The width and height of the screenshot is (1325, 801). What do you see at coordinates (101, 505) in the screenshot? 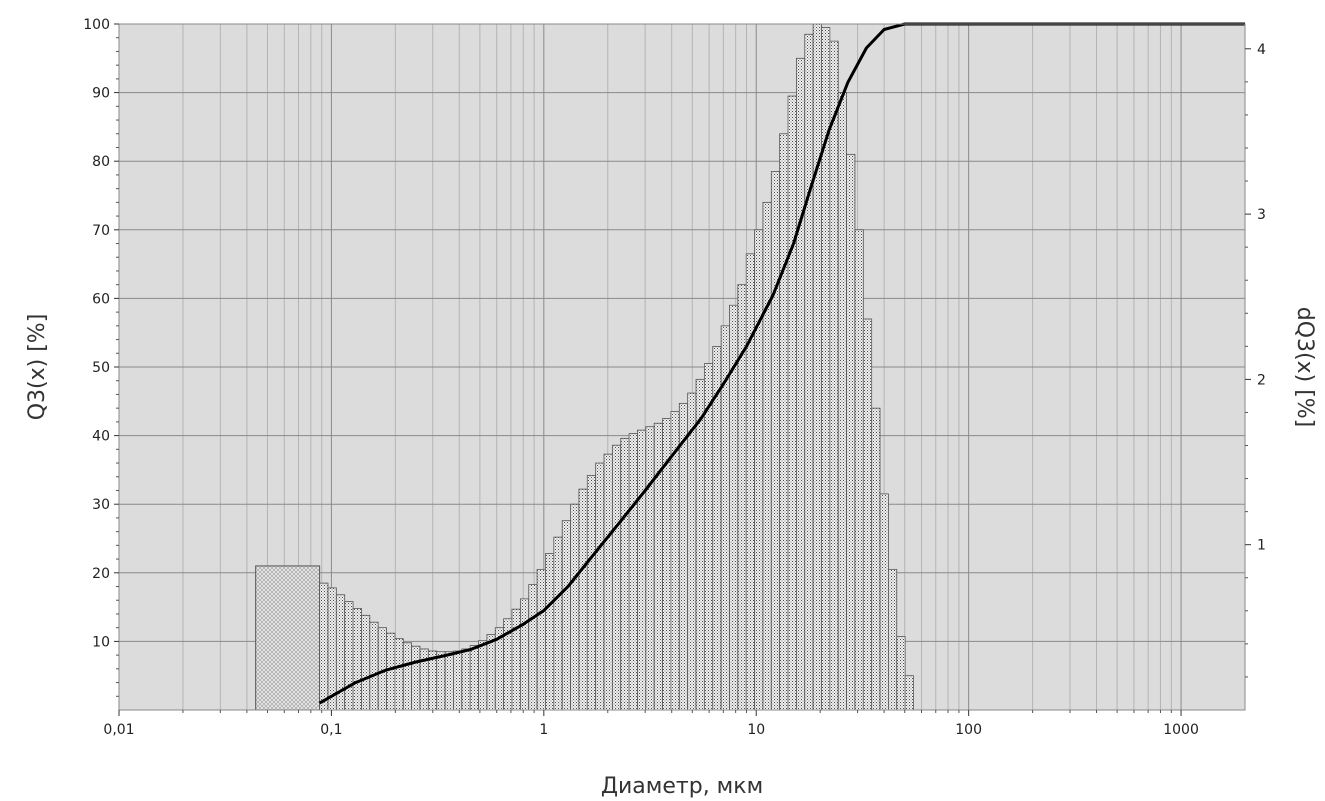
I see `y-left-tick-label: 30` at bounding box center [101, 505].